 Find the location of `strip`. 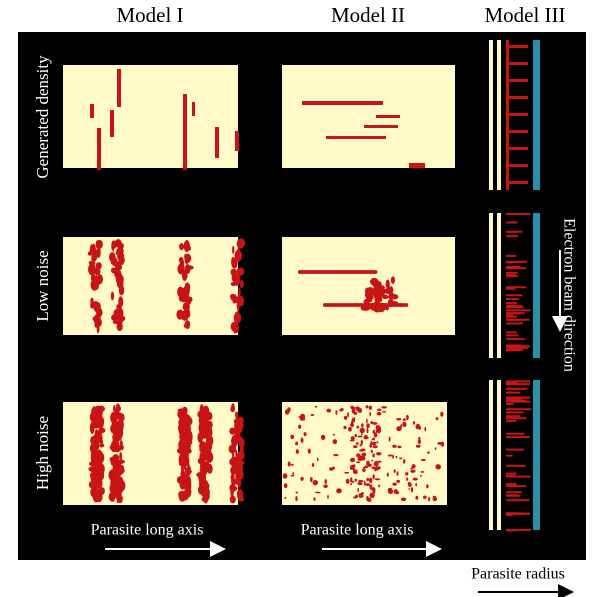

strip is located at coordinates (499, 285).